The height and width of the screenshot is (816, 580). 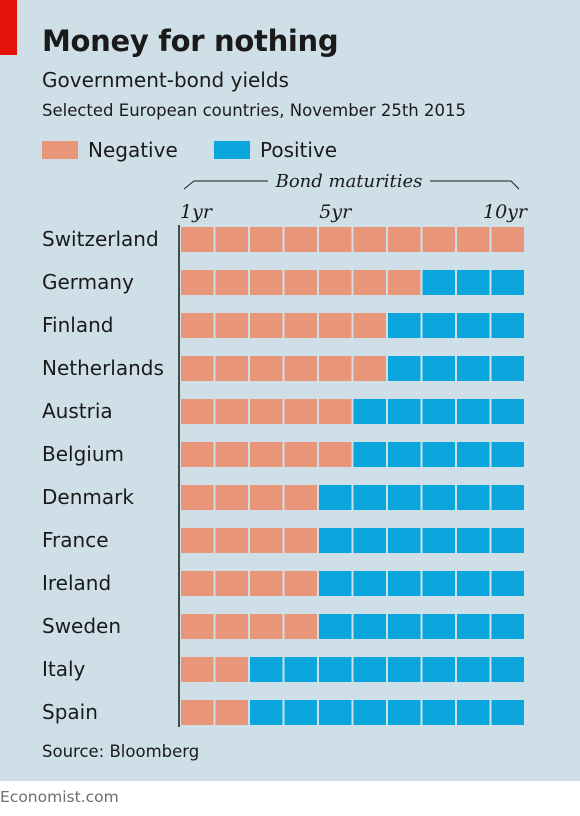 What do you see at coordinates (121, 751) in the screenshot?
I see `source-note: Source: Bloomberg` at bounding box center [121, 751].